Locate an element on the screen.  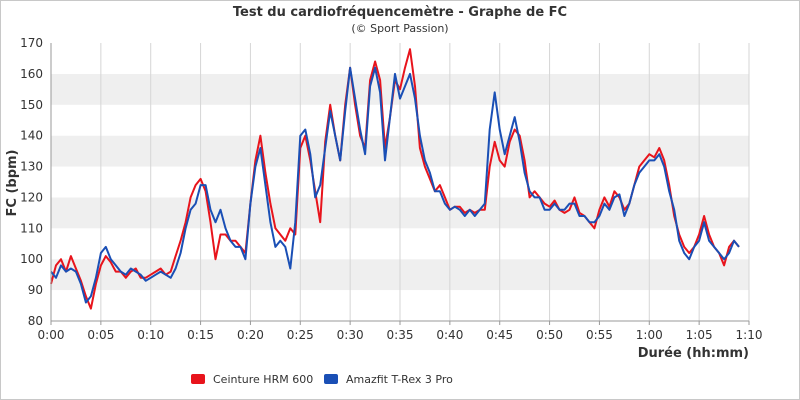
legend-label: Amazfit T-Rex 3 Pro is located at coordinates (399, 379).